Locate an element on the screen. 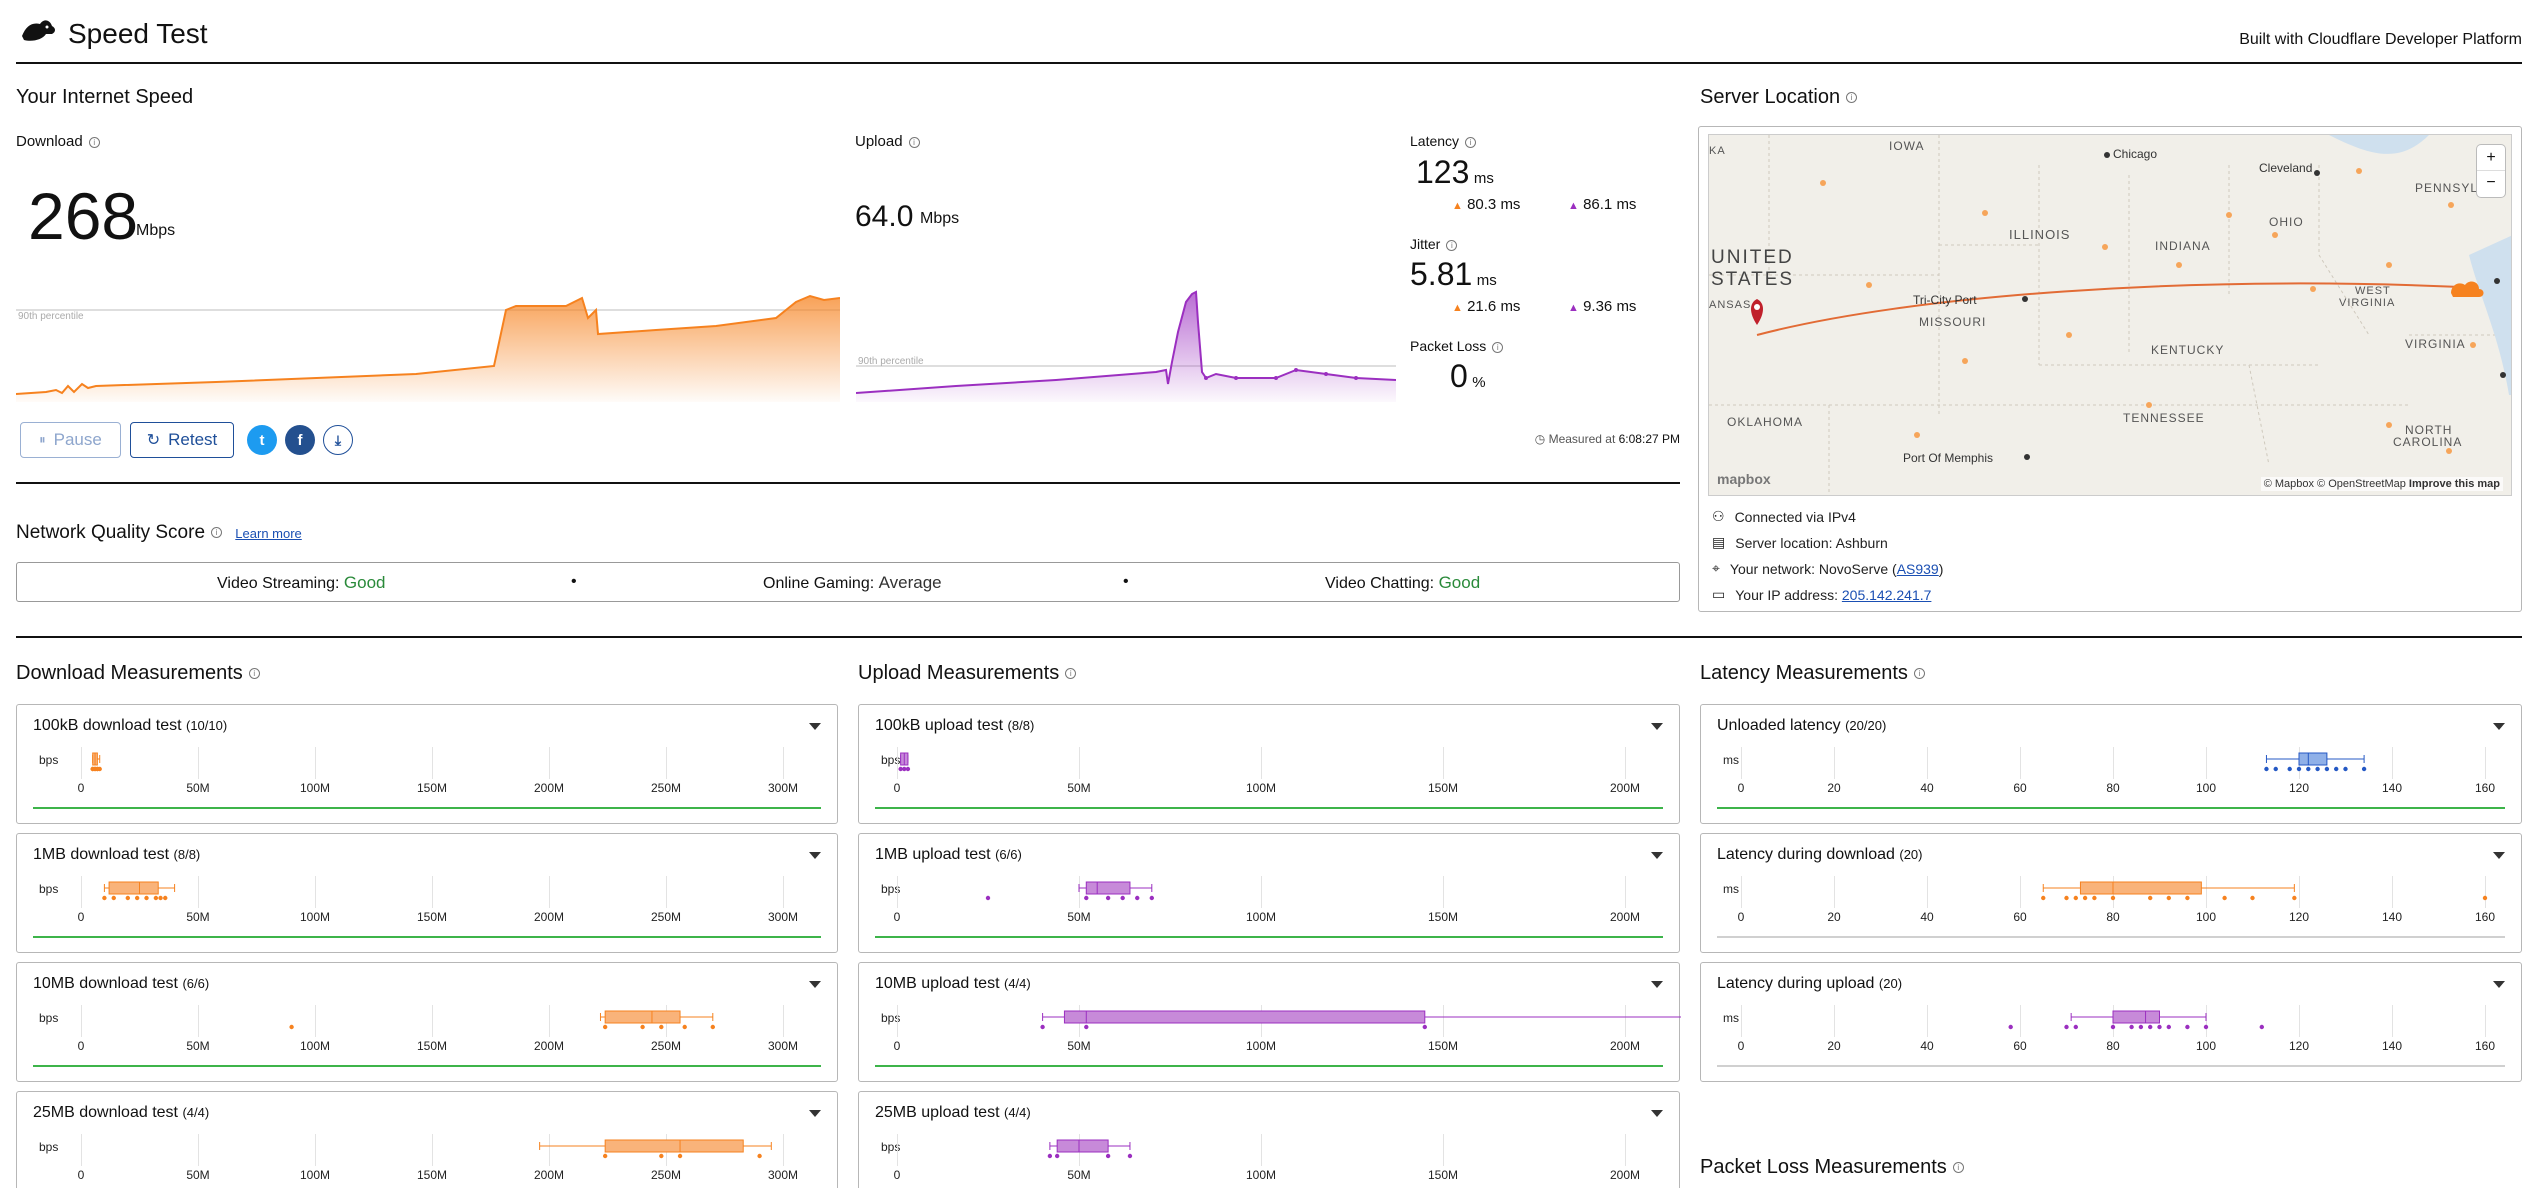  app-logo is located at coordinates (38, 31).